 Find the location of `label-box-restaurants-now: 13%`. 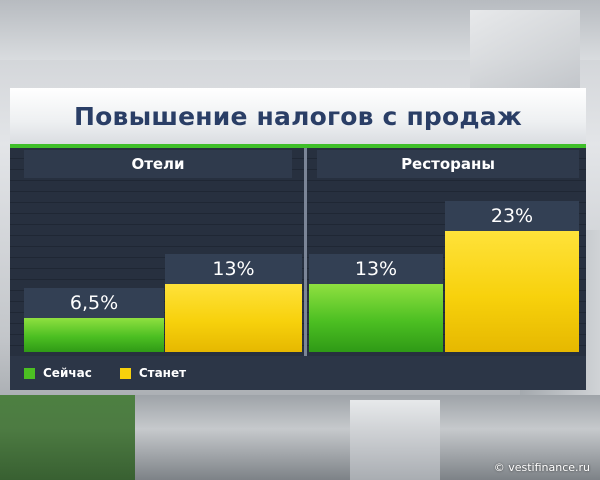

label-box-restaurants-now: 13% is located at coordinates (376, 269).